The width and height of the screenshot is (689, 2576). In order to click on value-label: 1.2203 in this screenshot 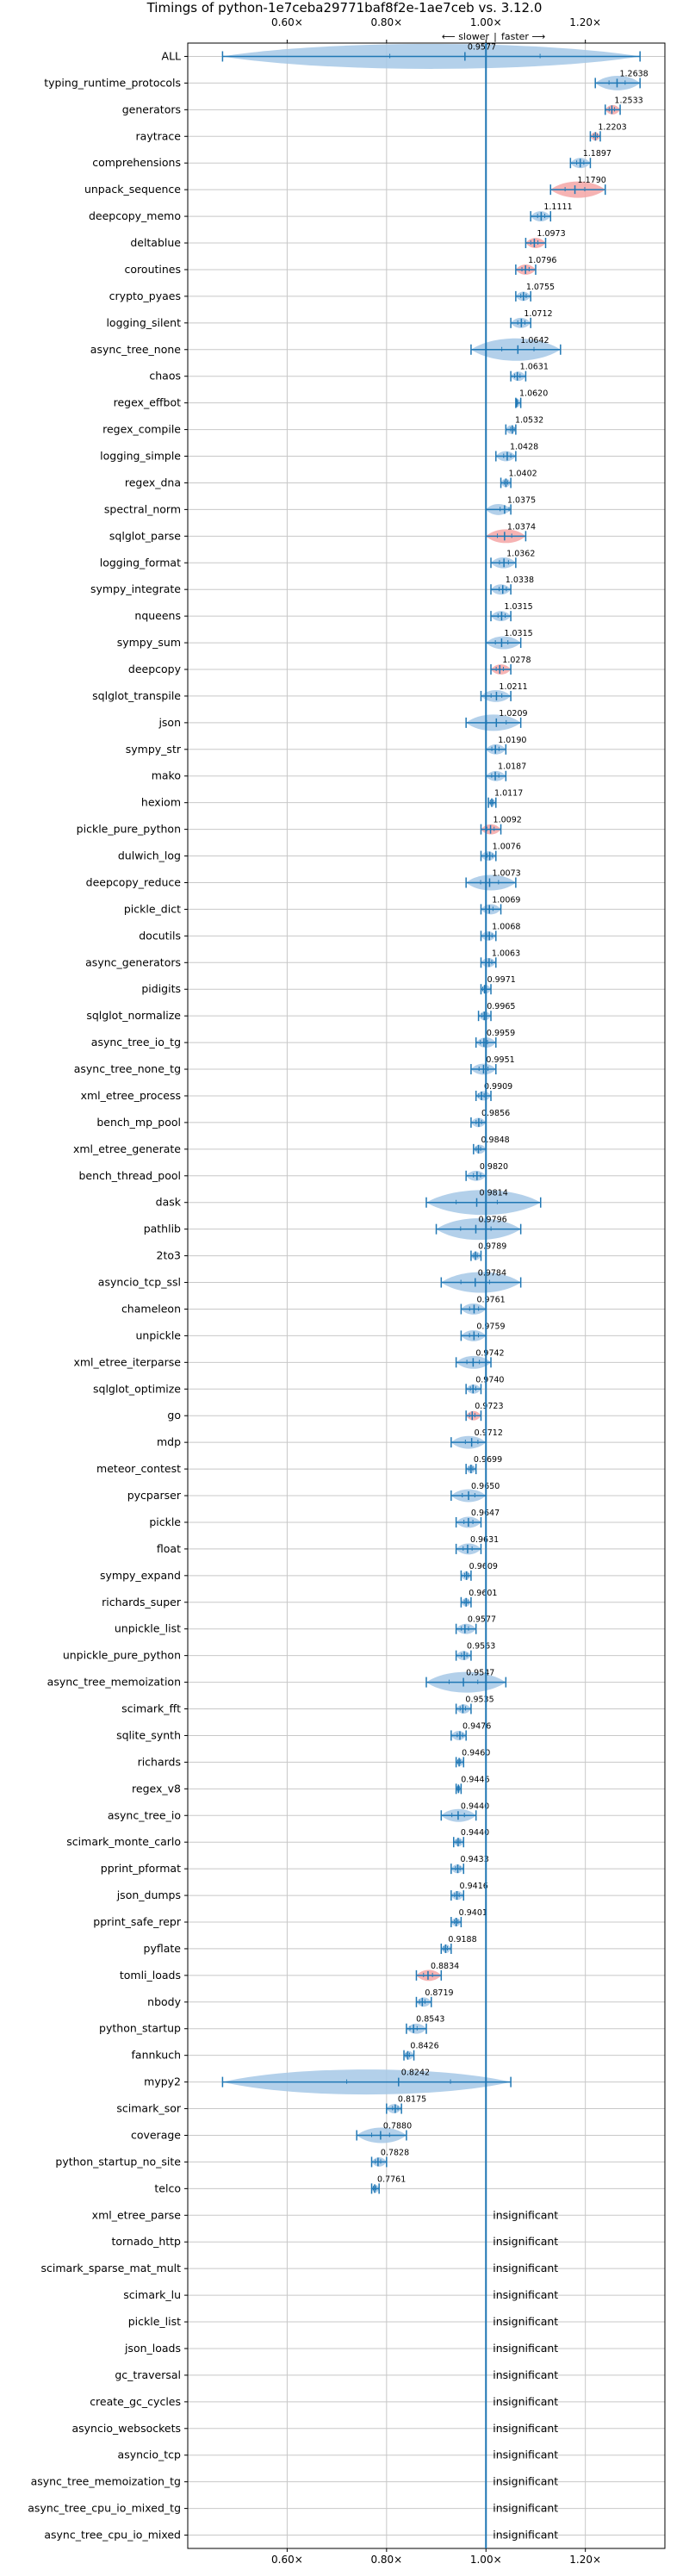, I will do `click(612, 127)`.